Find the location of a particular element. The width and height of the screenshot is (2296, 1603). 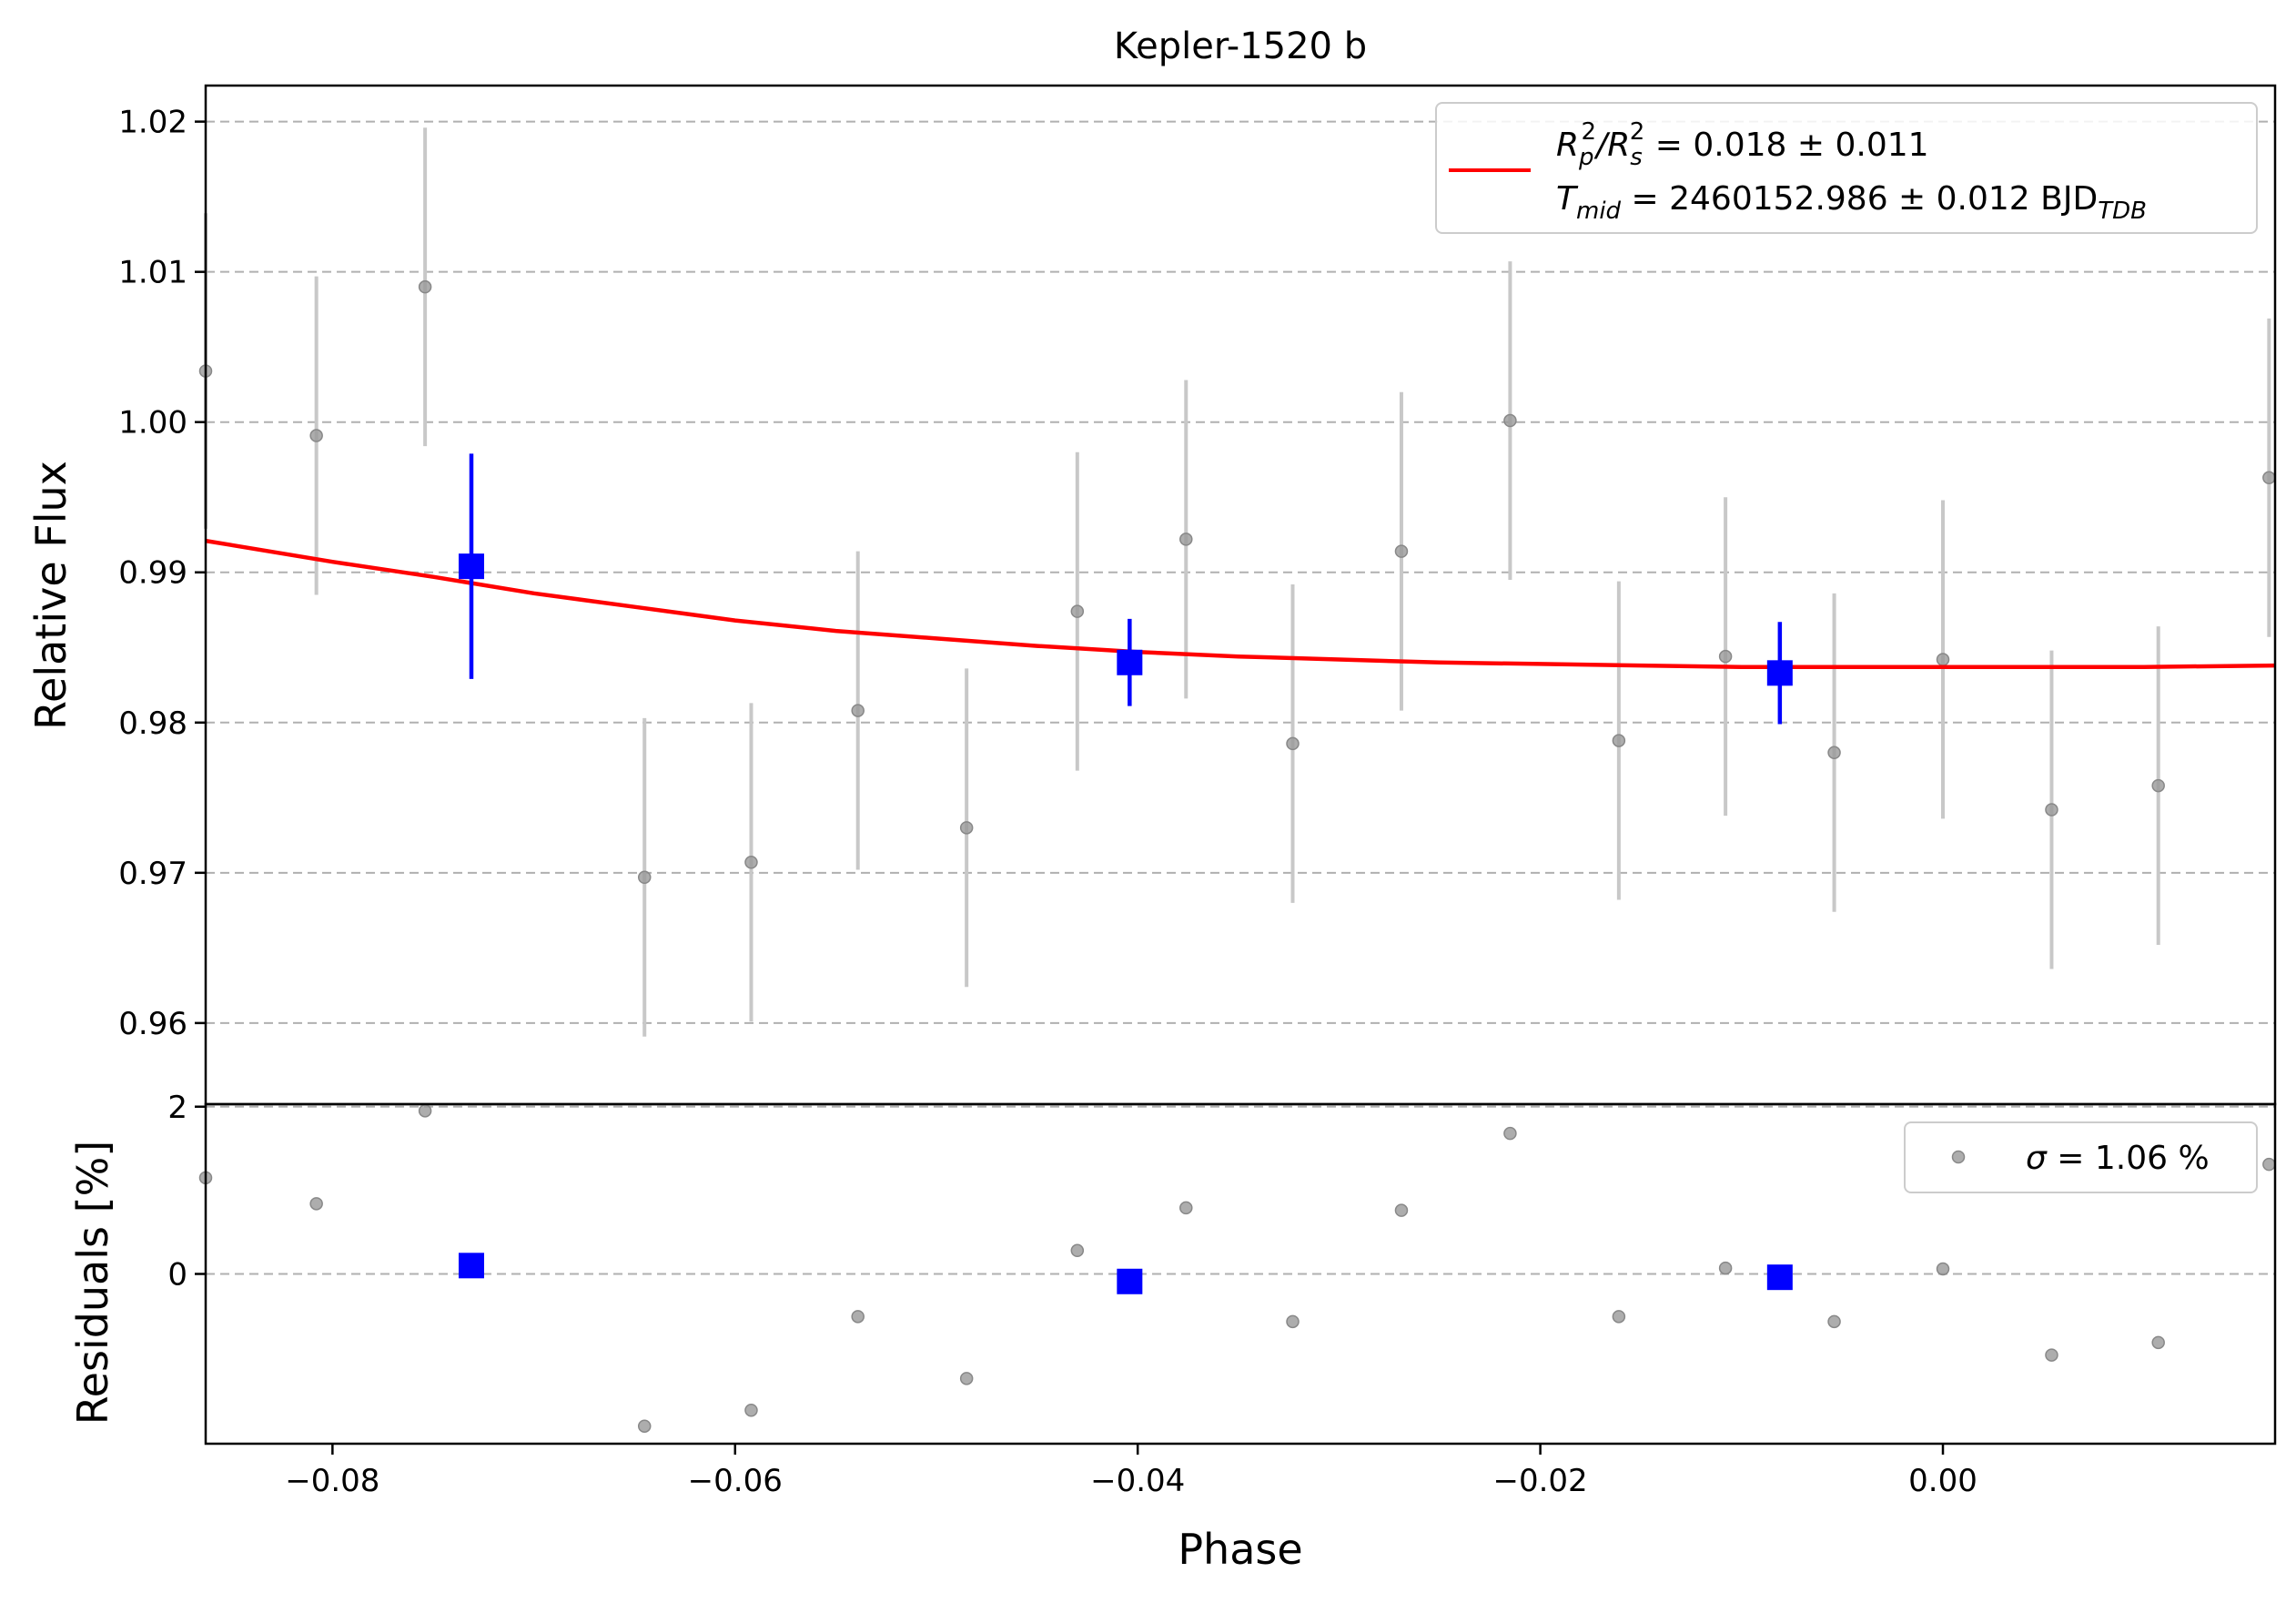

flux-y-axis: 0.96 0.97 0.98 0.99 1.00 1.01 1.02 is located at coordinates (162, 573).